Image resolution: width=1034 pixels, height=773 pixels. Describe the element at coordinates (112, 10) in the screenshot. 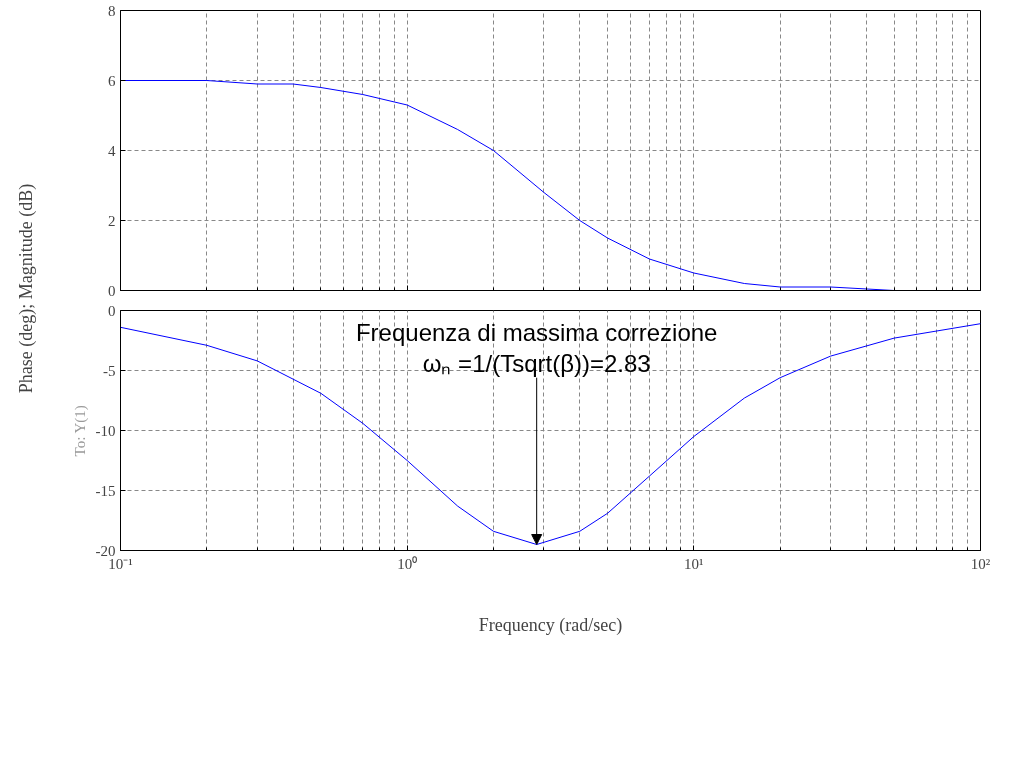

I see `y-tick-label: 8` at that location.